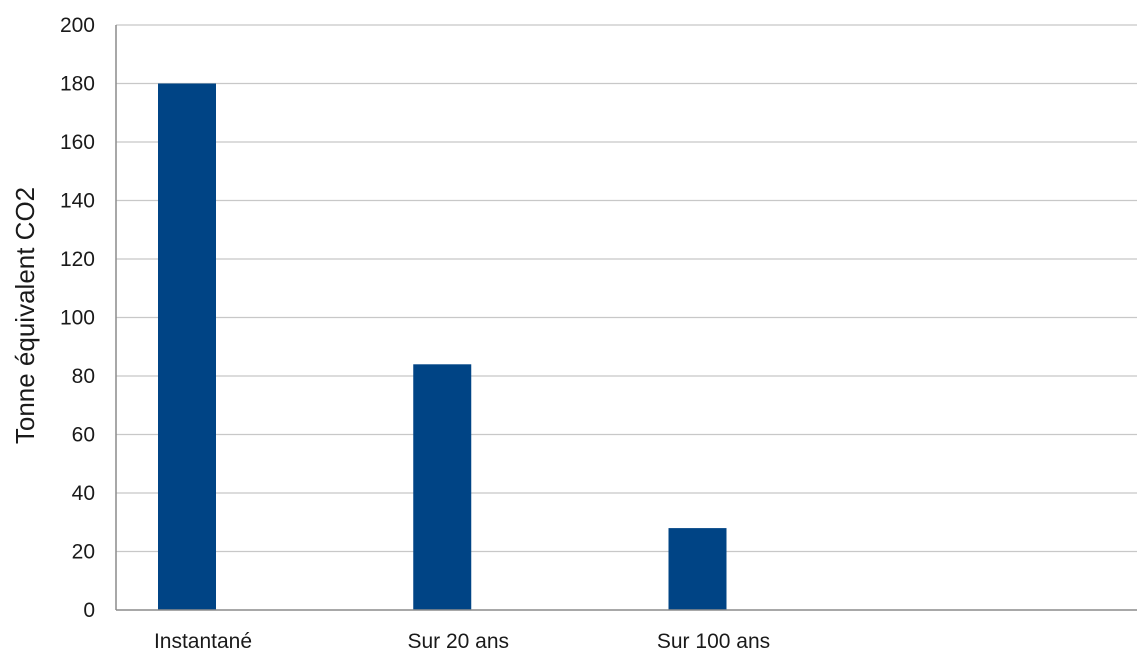 This screenshot has height=654, width=1137. What do you see at coordinates (697, 569) in the screenshot?
I see `bar-sur-100-ans` at bounding box center [697, 569].